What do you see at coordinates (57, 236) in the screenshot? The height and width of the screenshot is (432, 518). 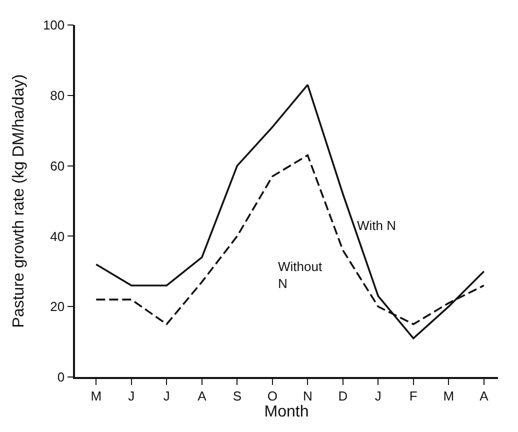 I see `y-tick-label: 40` at bounding box center [57, 236].